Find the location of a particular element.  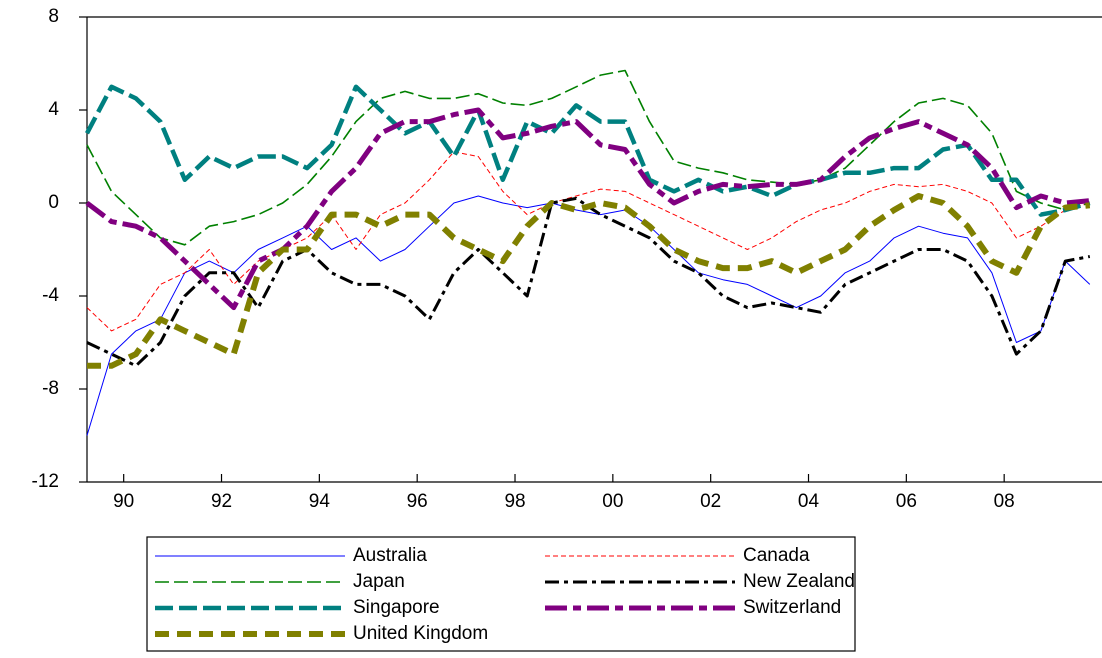

x-tick-label: 04 is located at coordinates (809, 501).